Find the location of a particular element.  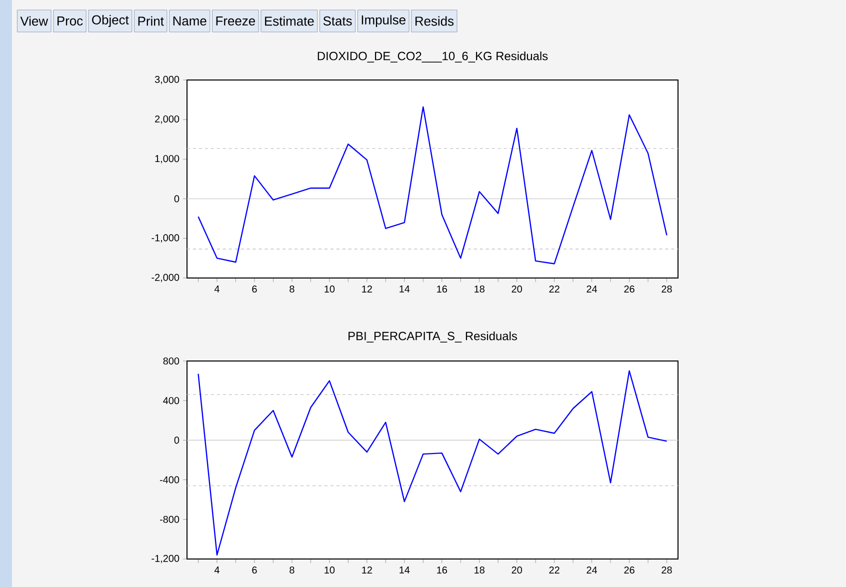

text: Name is located at coordinates (189, 21).